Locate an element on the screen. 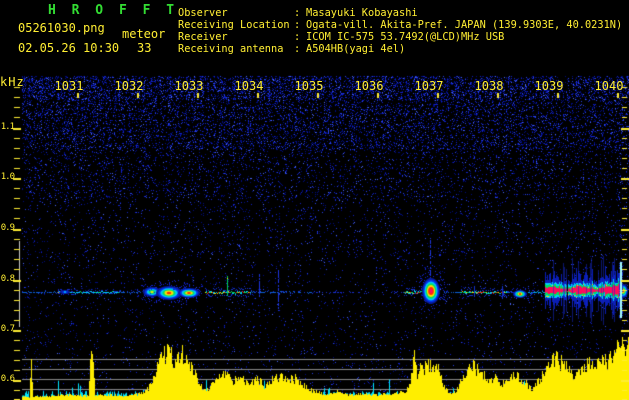 The height and width of the screenshot is (400, 629). info-value: ICOM IC-575 53.7492(@LCD)MHz USB is located at coordinates (405, 37).